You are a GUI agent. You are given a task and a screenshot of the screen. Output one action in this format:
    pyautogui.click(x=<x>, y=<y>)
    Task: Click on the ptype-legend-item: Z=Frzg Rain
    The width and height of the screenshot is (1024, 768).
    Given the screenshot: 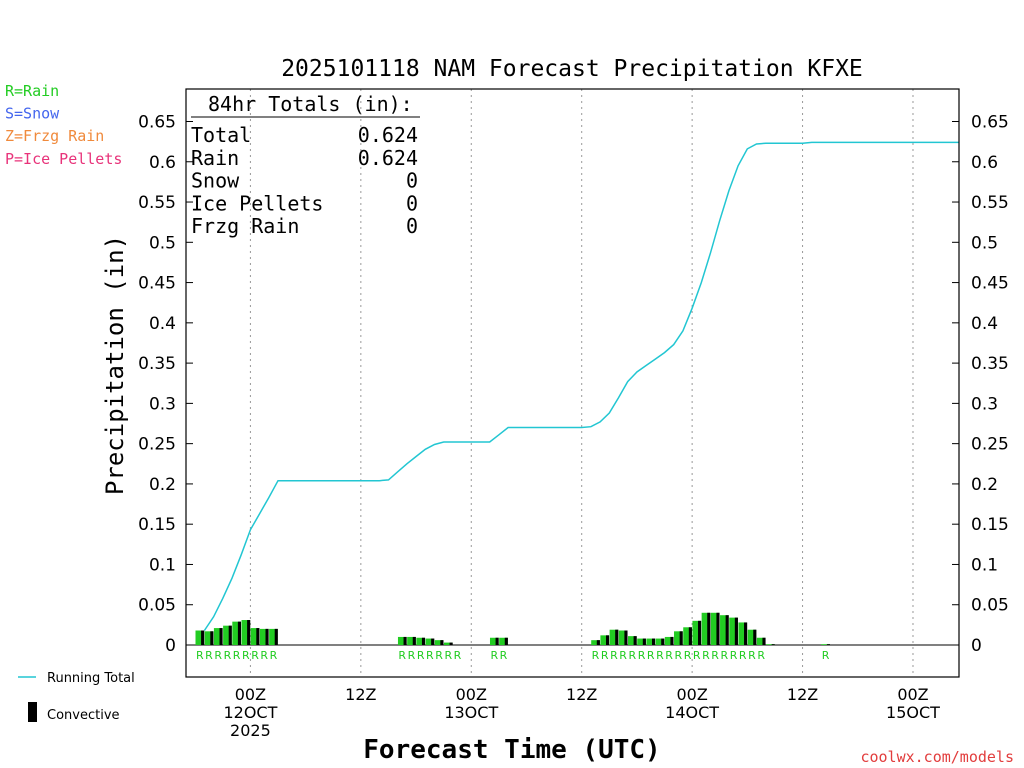 What is the action you would take?
    pyautogui.click(x=54, y=136)
    